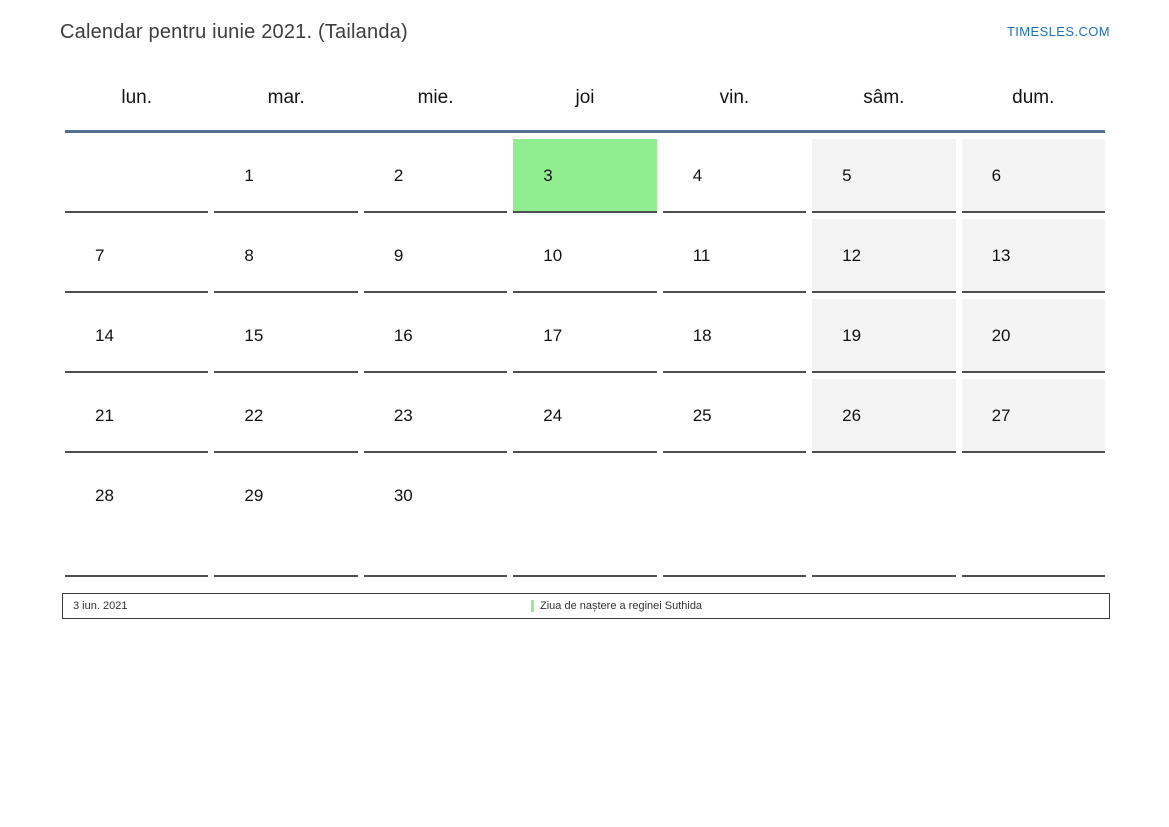 This screenshot has width=1169, height=827. Describe the element at coordinates (1058, 31) in the screenshot. I see `timesles-link: TIMESLES.COM` at that location.